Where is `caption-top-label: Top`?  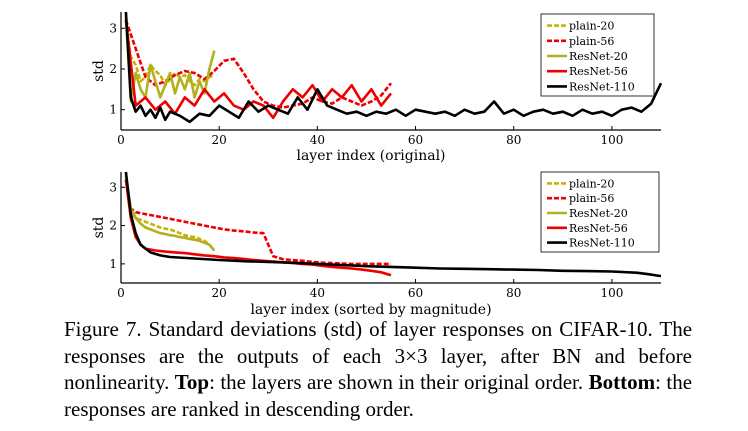 caption-top-label: Top is located at coordinates (192, 382).